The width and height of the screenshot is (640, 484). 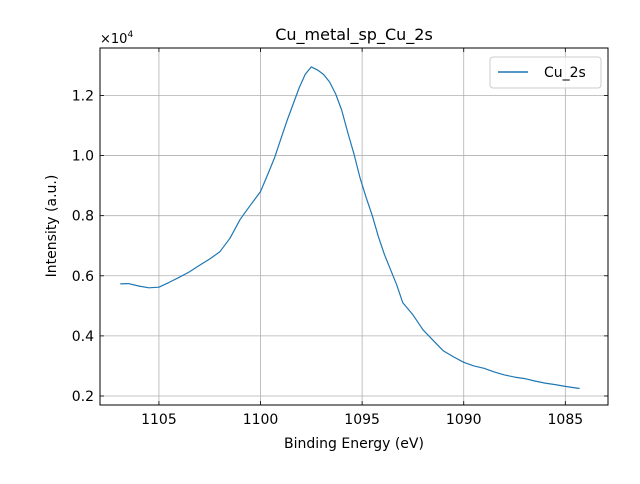 What do you see at coordinates (566, 420) in the screenshot?
I see `x-tick-label: 1085` at bounding box center [566, 420].